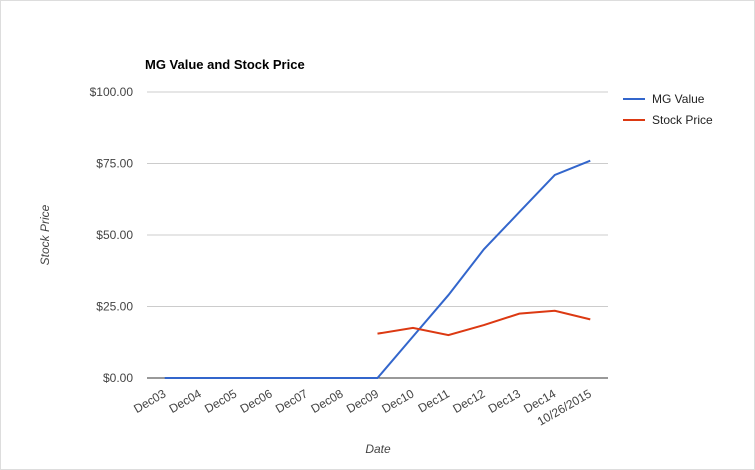 The height and width of the screenshot is (470, 755). I want to click on y-tick-label: $75.00, so click(114, 164).